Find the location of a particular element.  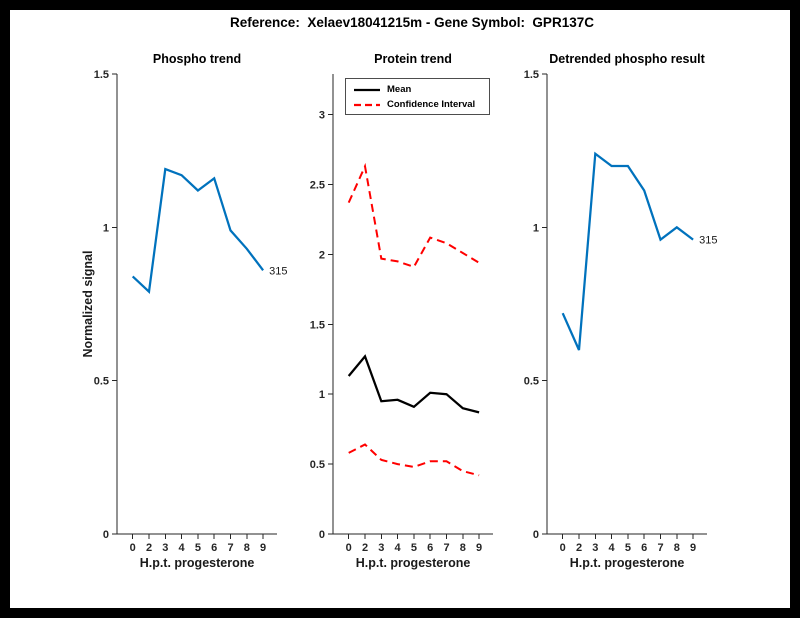

series-line-phospho-signal is located at coordinates (197, 231).